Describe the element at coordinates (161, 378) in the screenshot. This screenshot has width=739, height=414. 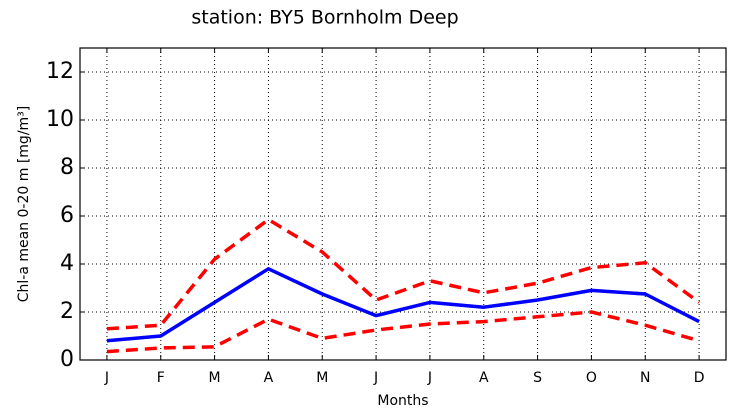
I see `x-tick-label: F` at that location.